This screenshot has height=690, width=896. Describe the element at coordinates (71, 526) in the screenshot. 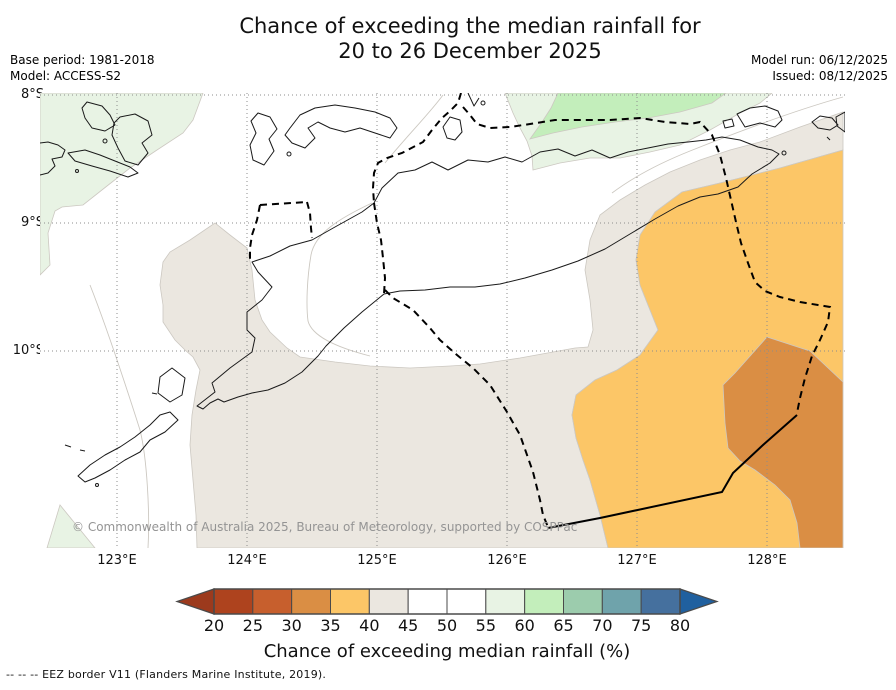

I see `band-55-60-pale-green-southwest` at that location.